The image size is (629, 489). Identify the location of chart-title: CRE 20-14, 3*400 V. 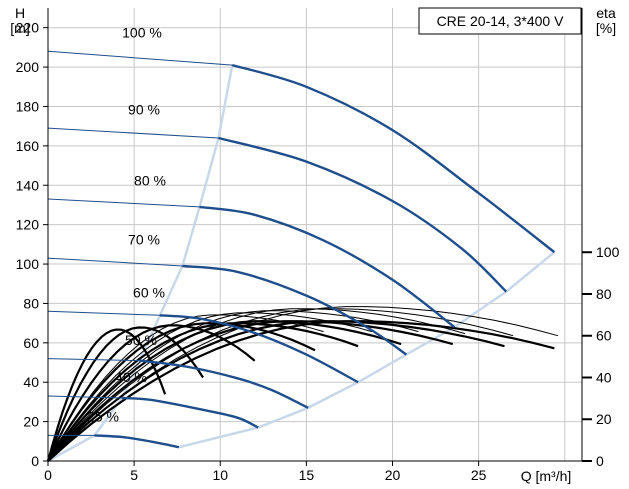
(501, 21).